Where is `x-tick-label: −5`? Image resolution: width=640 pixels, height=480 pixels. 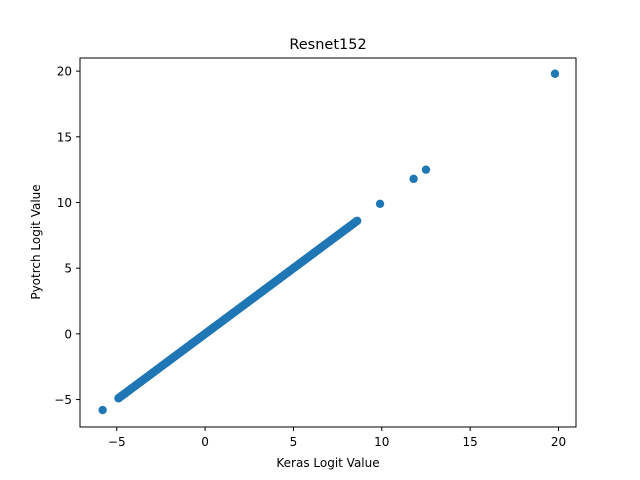 x-tick-label: −5 is located at coordinates (117, 442).